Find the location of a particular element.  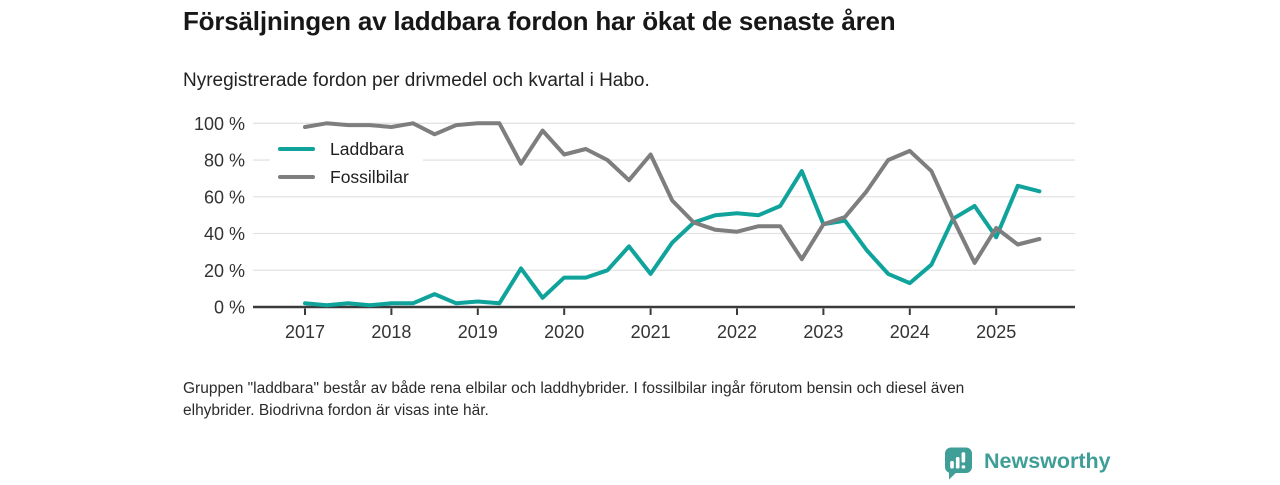

x-axis-label-2025: 2025 is located at coordinates (996, 332).